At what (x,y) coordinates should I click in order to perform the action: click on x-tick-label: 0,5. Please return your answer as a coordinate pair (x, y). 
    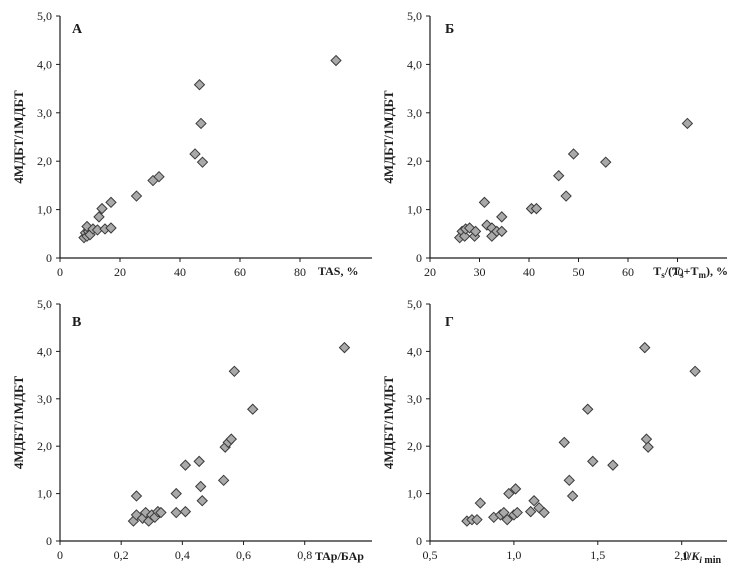
    Looking at the image, I should click on (430, 555).